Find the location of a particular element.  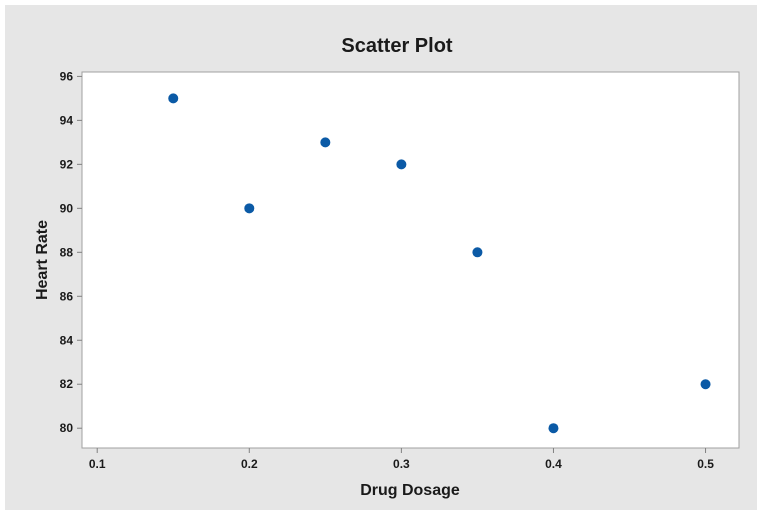

y-tick-label: 84 is located at coordinates (67, 340).